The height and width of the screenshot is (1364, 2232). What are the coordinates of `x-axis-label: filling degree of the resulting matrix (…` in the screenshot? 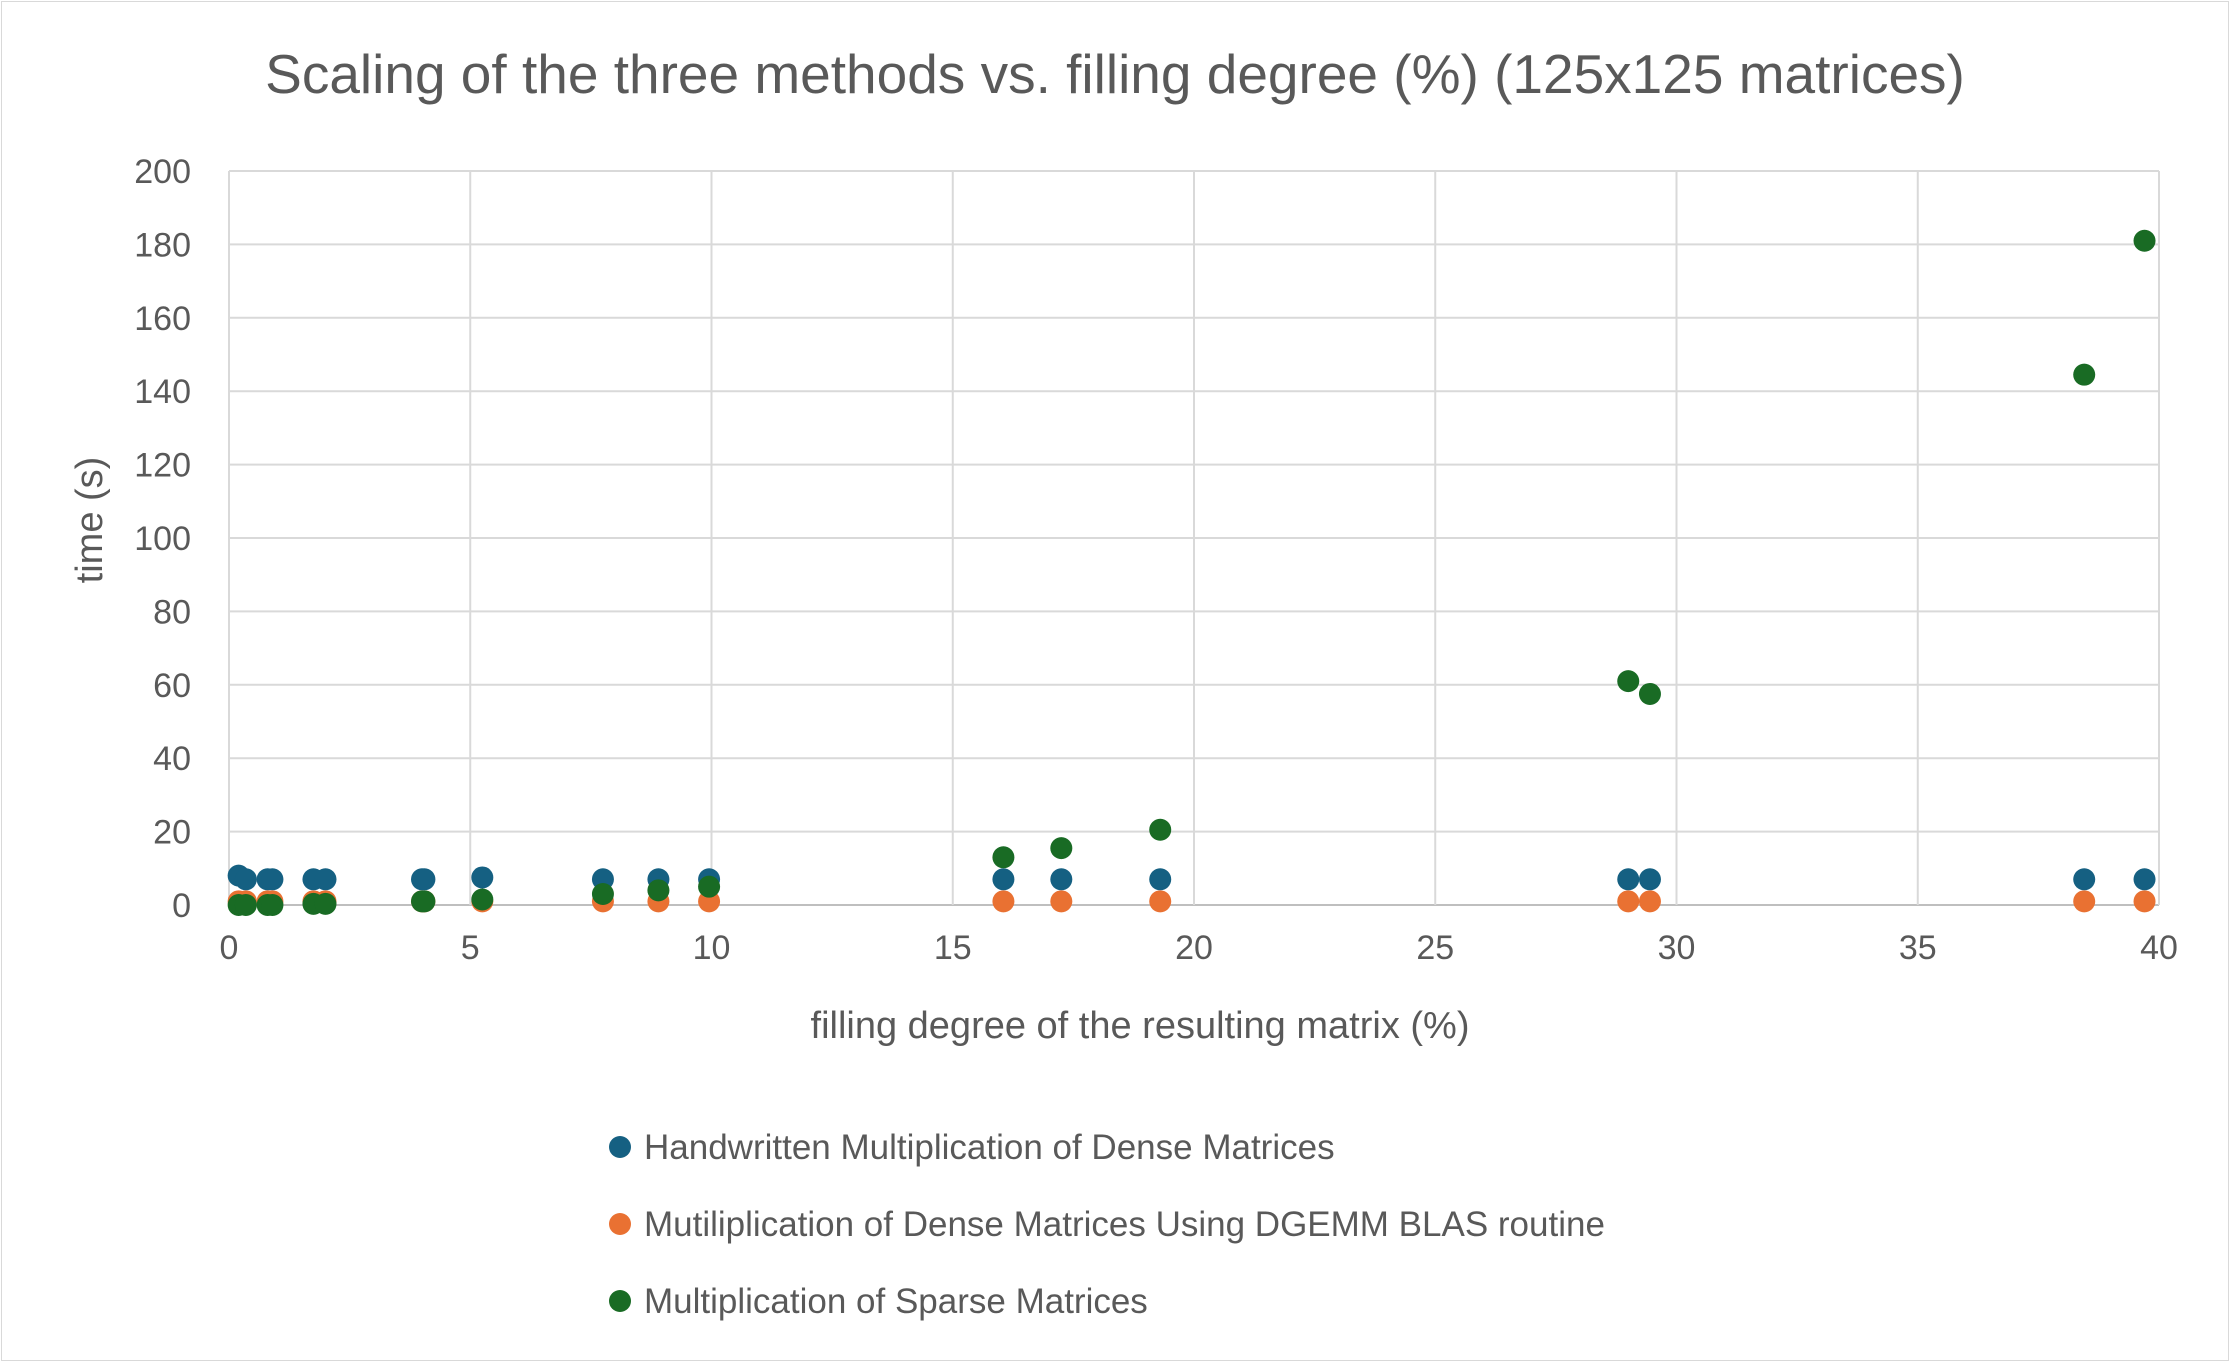 It's located at (1140, 1026).